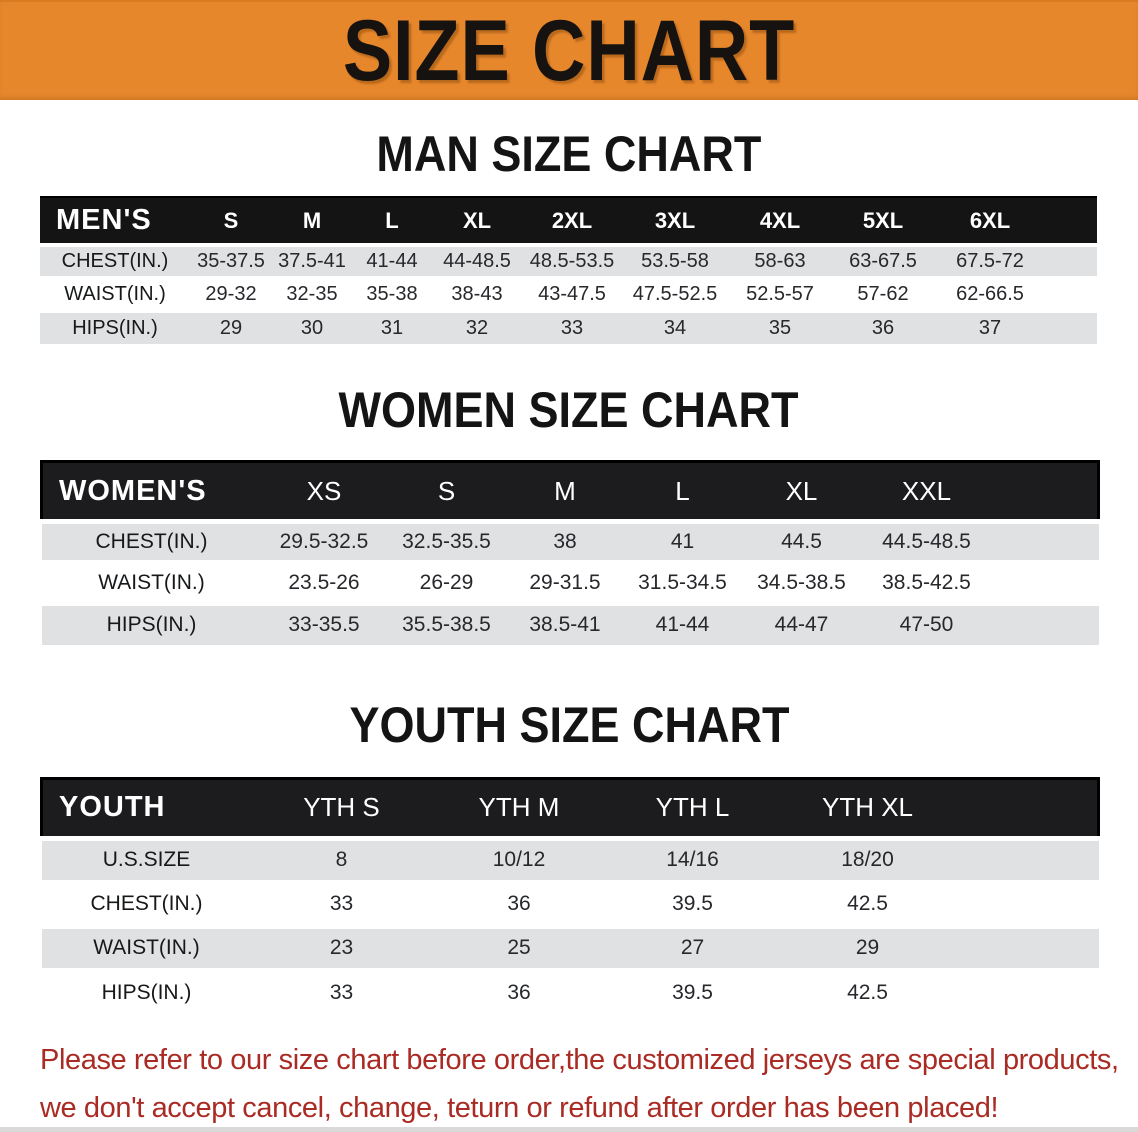 The height and width of the screenshot is (1132, 1138). I want to click on size-value-cell: 47.5-52.5, so click(675, 293).